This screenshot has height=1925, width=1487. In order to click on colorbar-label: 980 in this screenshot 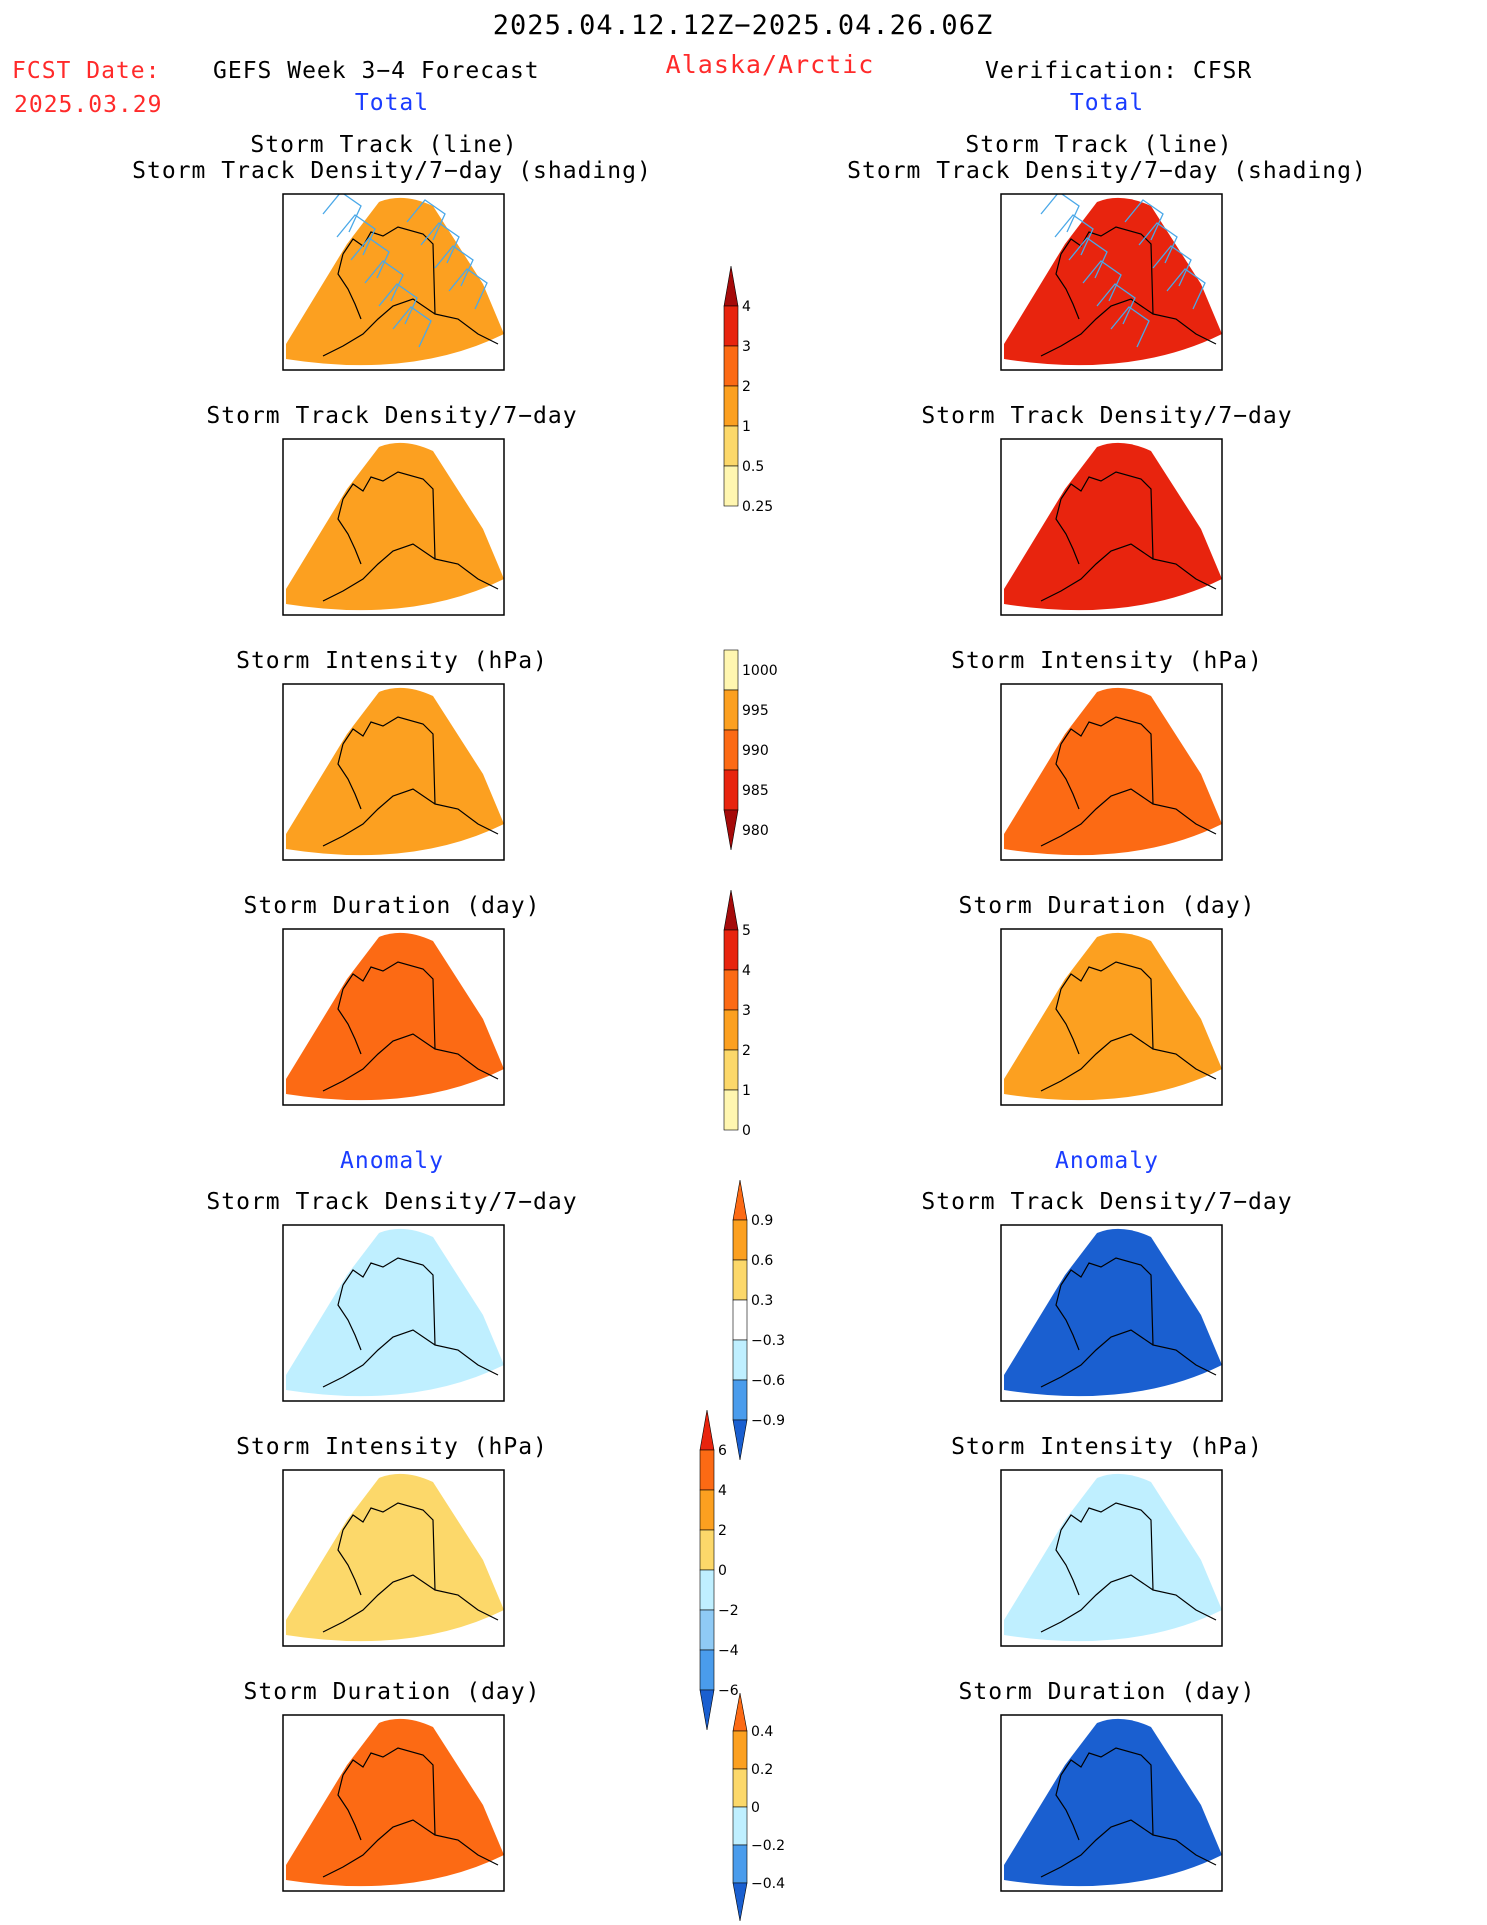, I will do `click(755, 831)`.